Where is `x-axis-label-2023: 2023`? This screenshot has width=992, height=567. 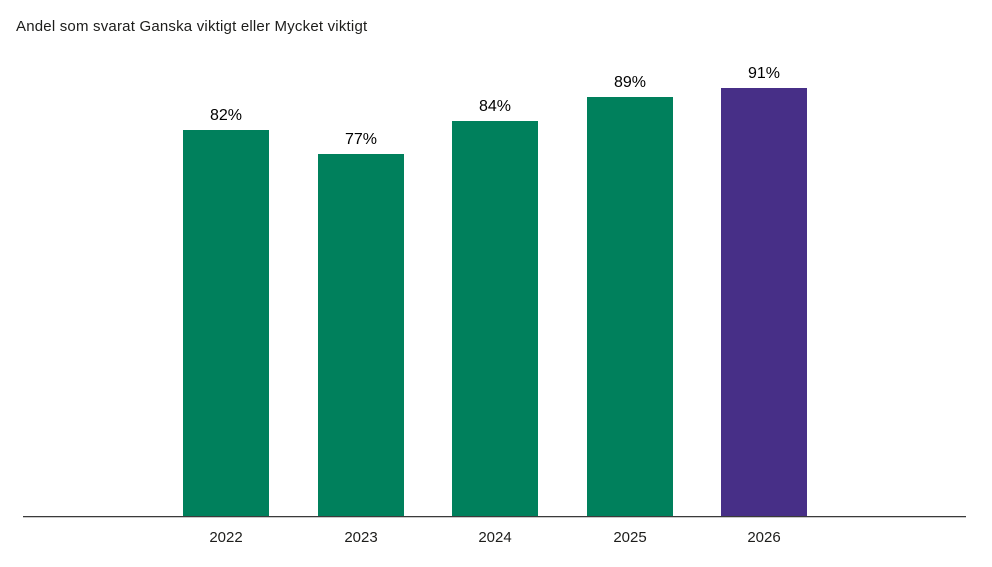
x-axis-label-2023: 2023 is located at coordinates (361, 537).